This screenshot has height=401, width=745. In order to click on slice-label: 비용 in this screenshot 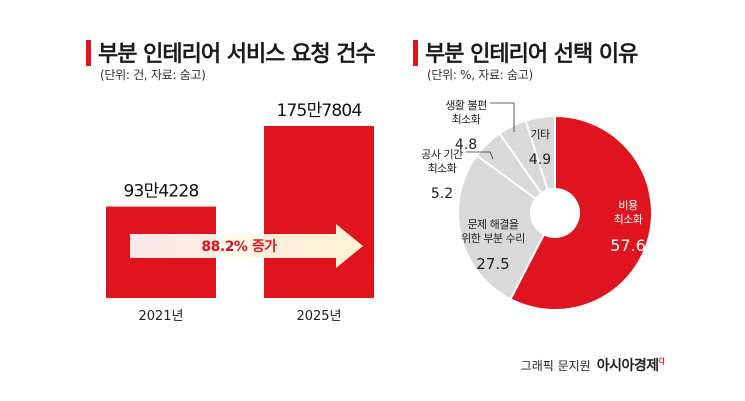, I will do `click(628, 205)`.